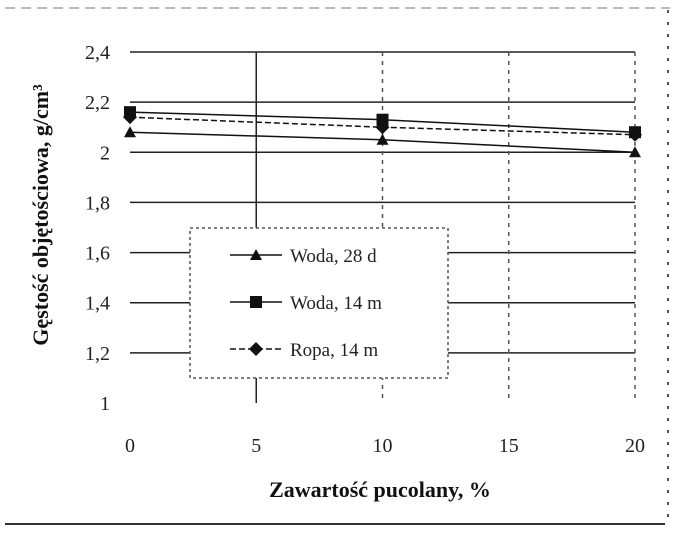 This screenshot has width=677, height=535. I want to click on legend: Woda, 28 d Woda, 14 m Ropa, 14 m, so click(319, 303).